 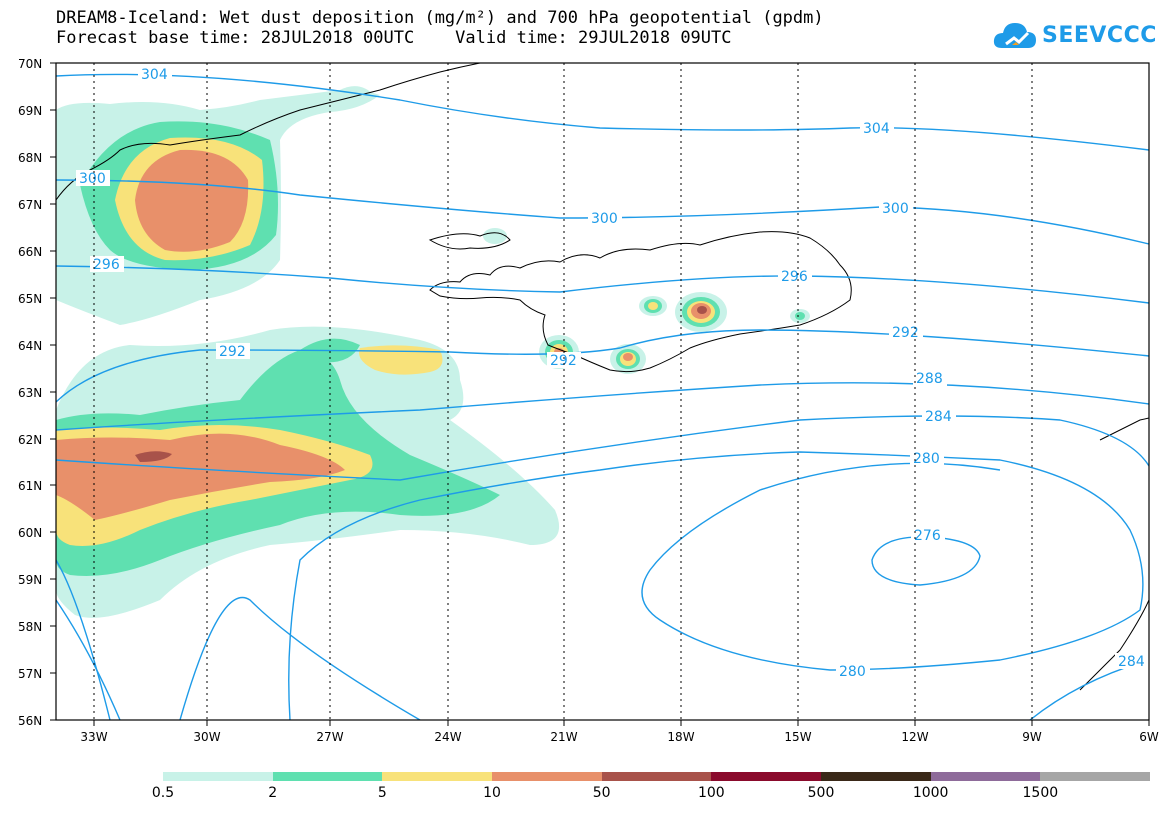 I want to click on cloud-icon, so click(x=1014, y=35).